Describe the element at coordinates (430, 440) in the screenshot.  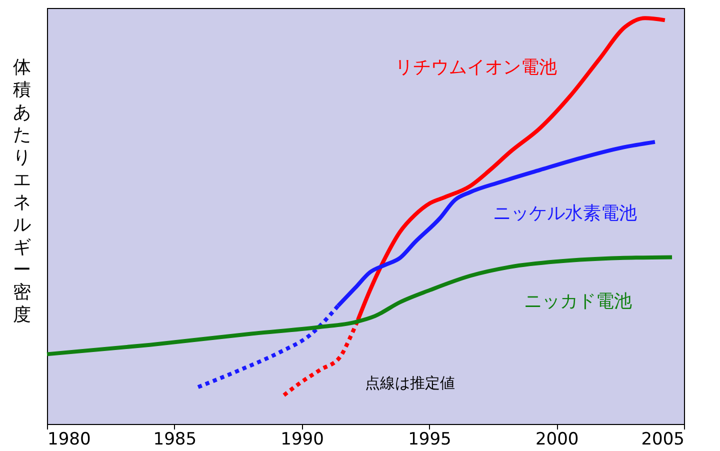
I see `x-tick-label: 1995` at that location.